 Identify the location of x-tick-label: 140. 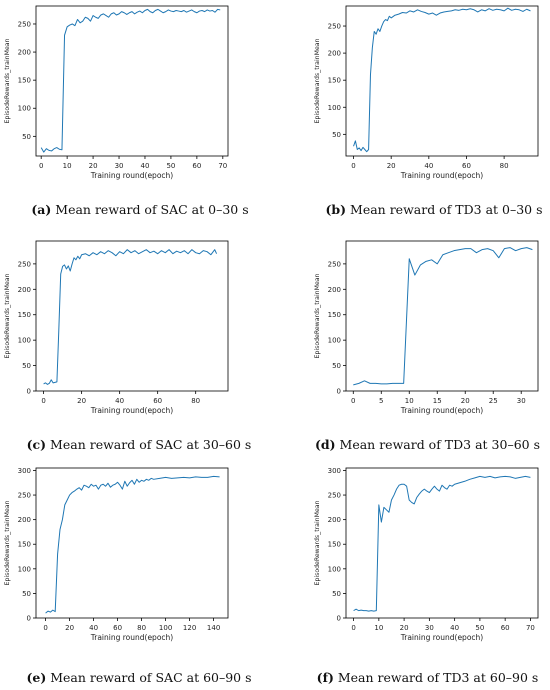
(213, 628).